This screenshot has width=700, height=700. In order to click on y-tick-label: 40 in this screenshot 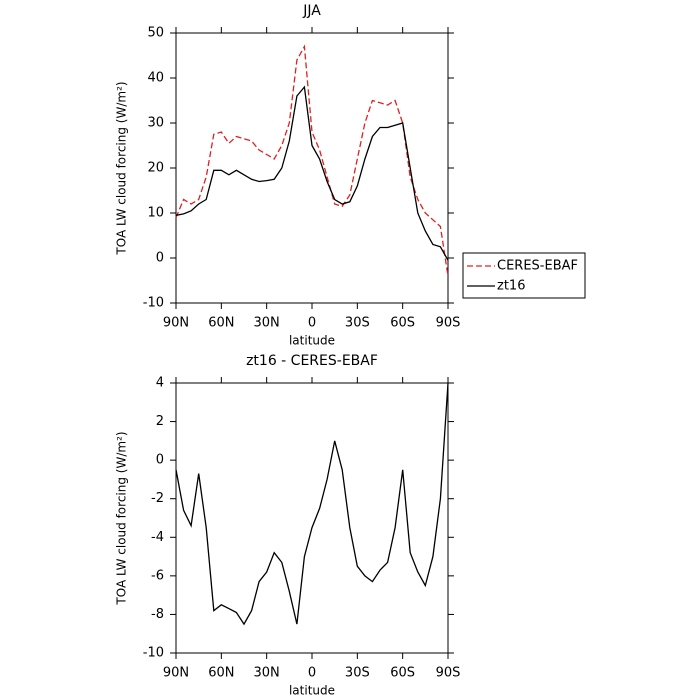, I will do `click(155, 78)`.